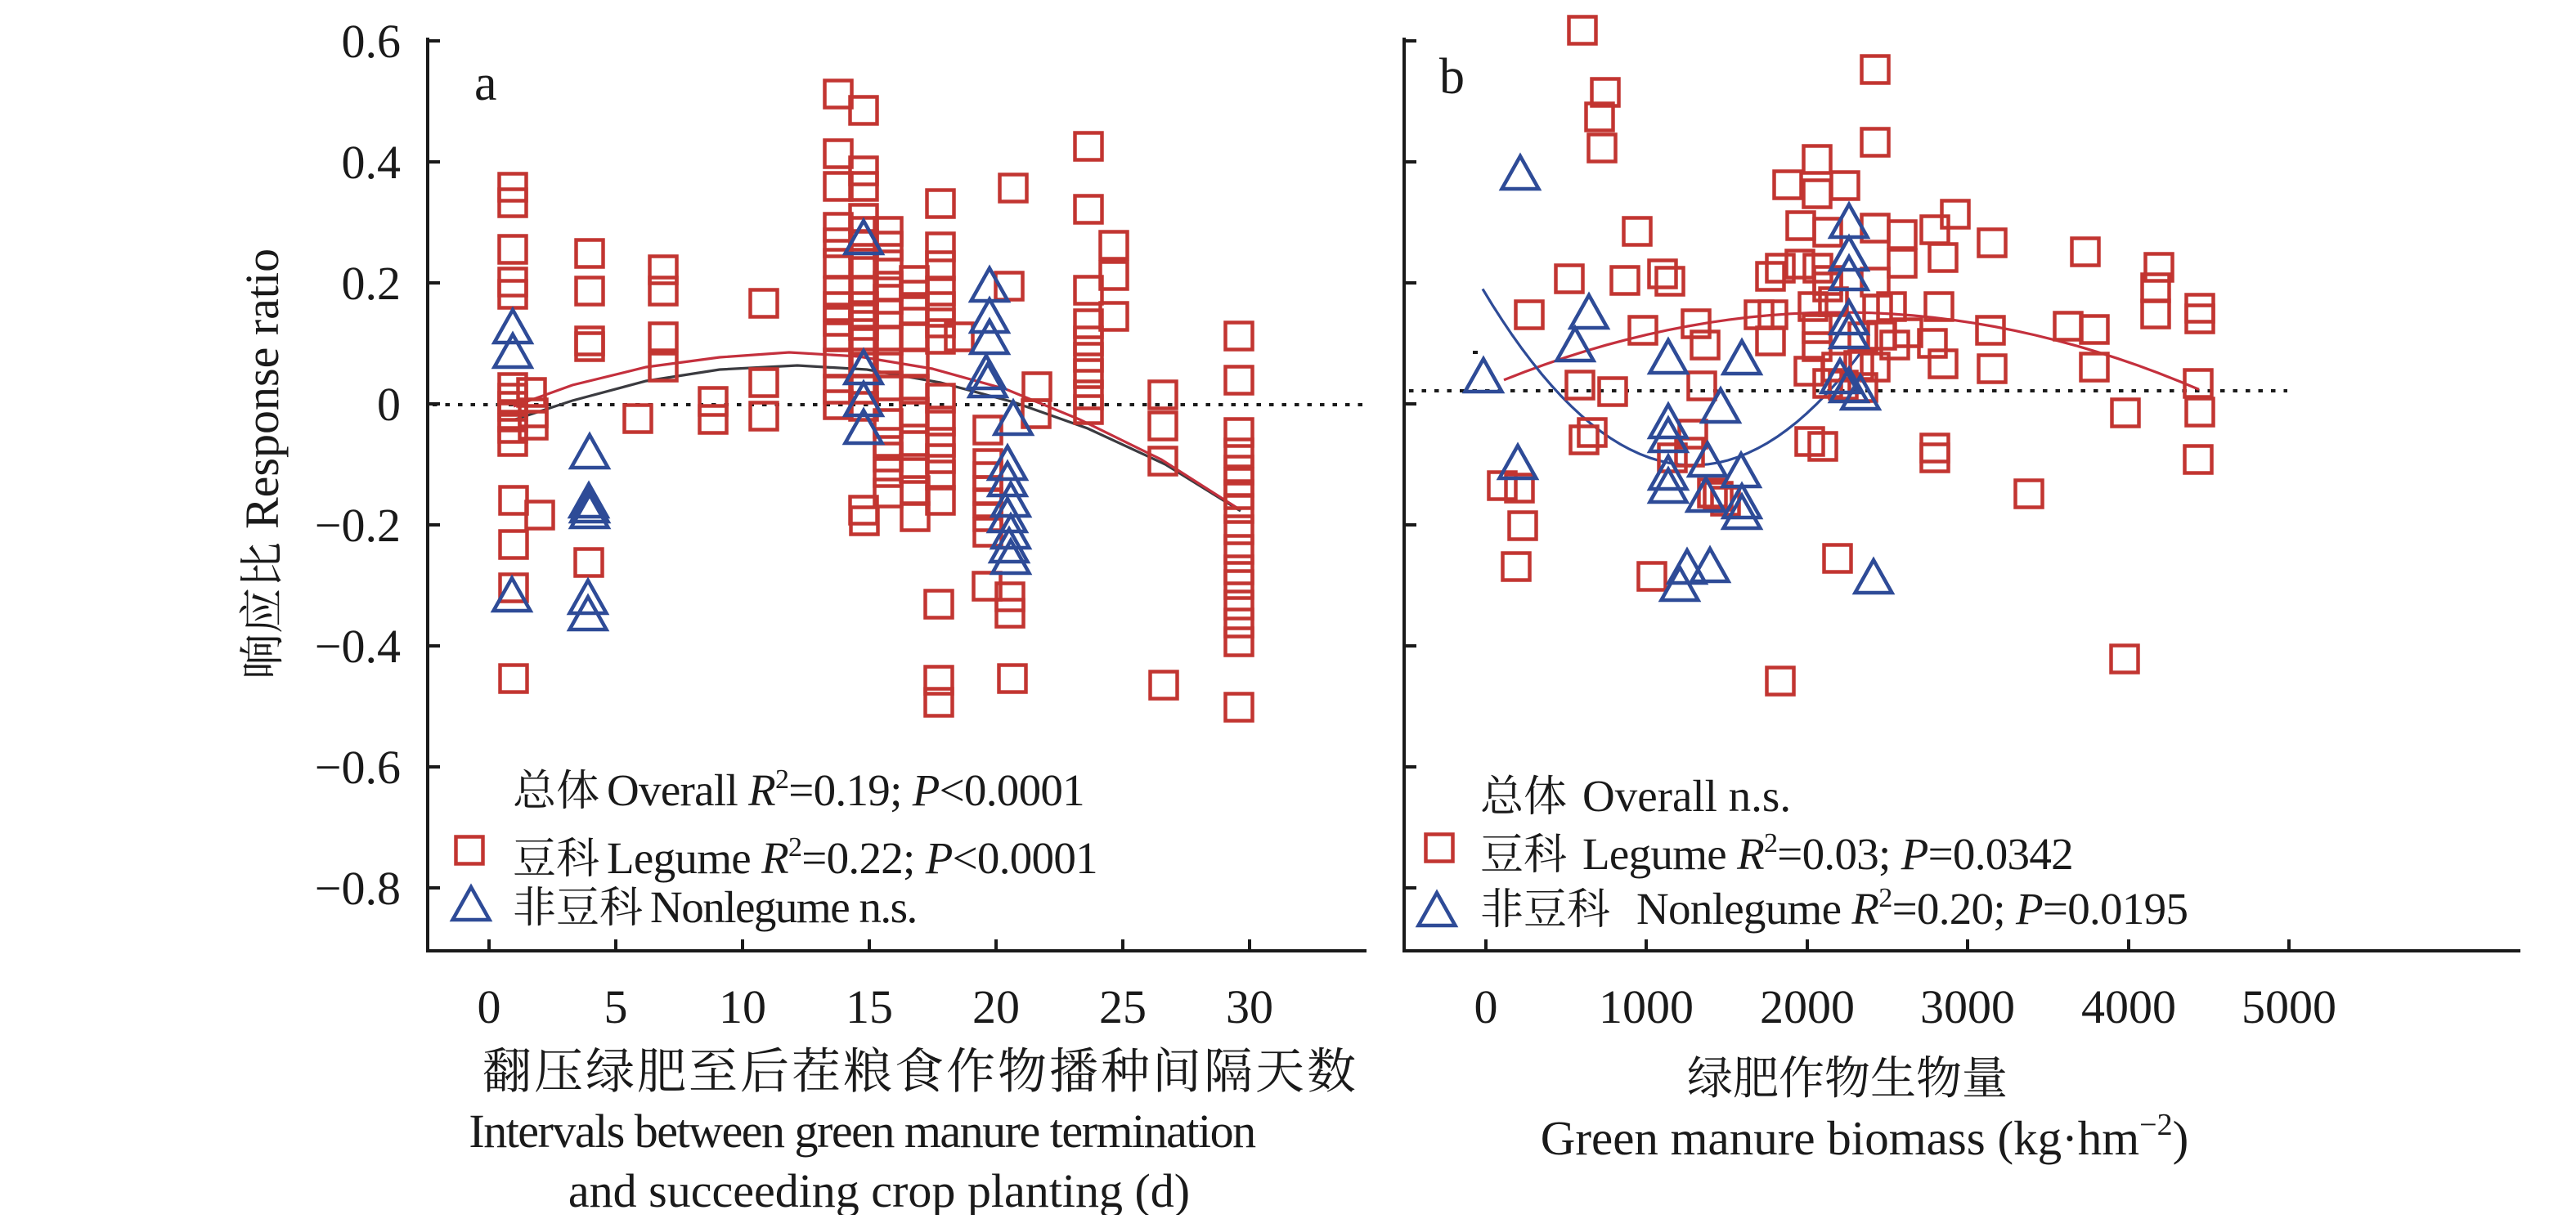  Describe the element at coordinates (1967, 1006) in the screenshot. I see `svg-text: 3000` at that location.